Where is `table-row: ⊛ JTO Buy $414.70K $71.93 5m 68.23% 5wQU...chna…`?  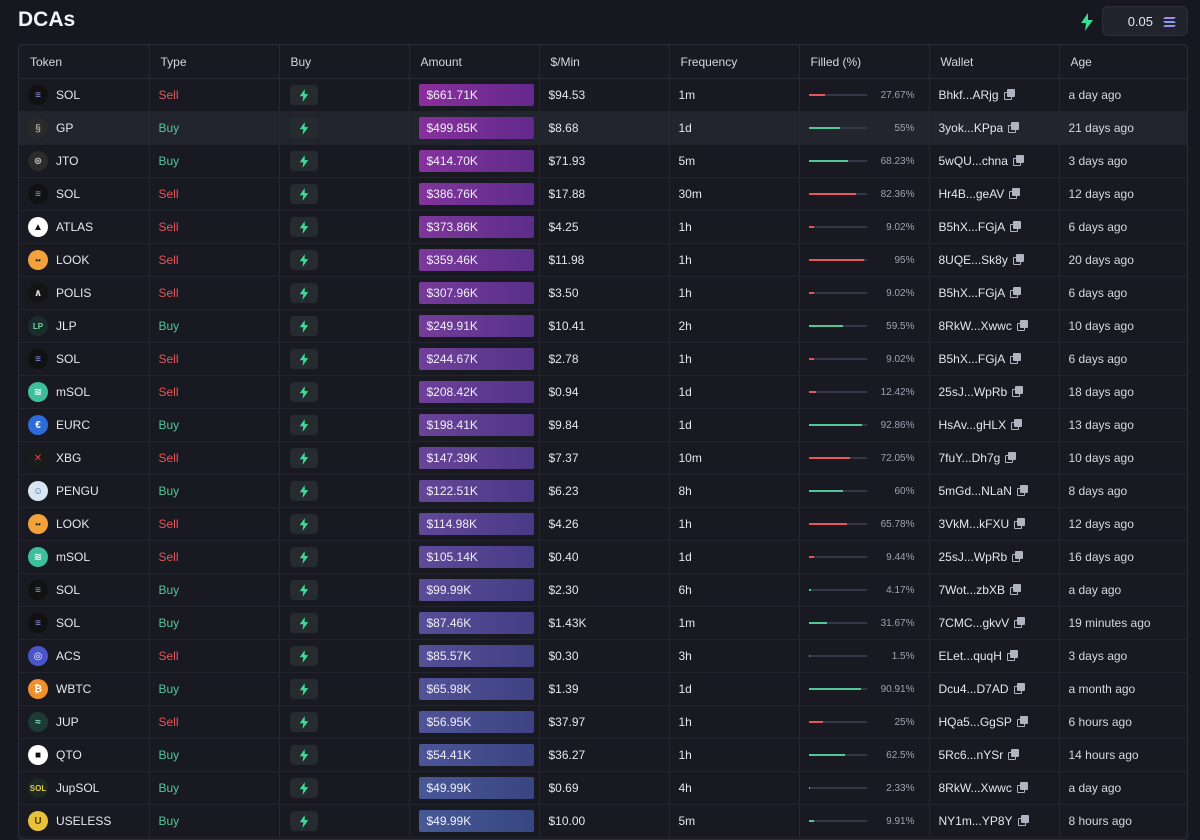 table-row: ⊛ JTO Buy $414.70K $71.93 5m 68.23% 5wQU...chna… is located at coordinates (603, 161).